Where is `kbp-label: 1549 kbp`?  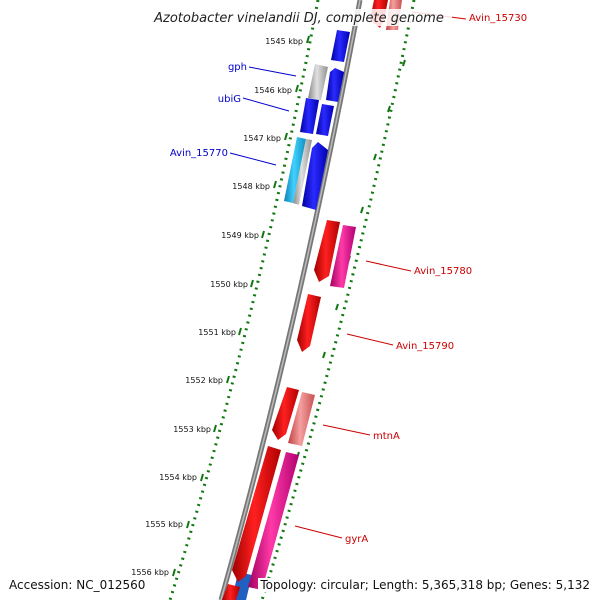
kbp-label: 1549 kbp is located at coordinates (240, 235).